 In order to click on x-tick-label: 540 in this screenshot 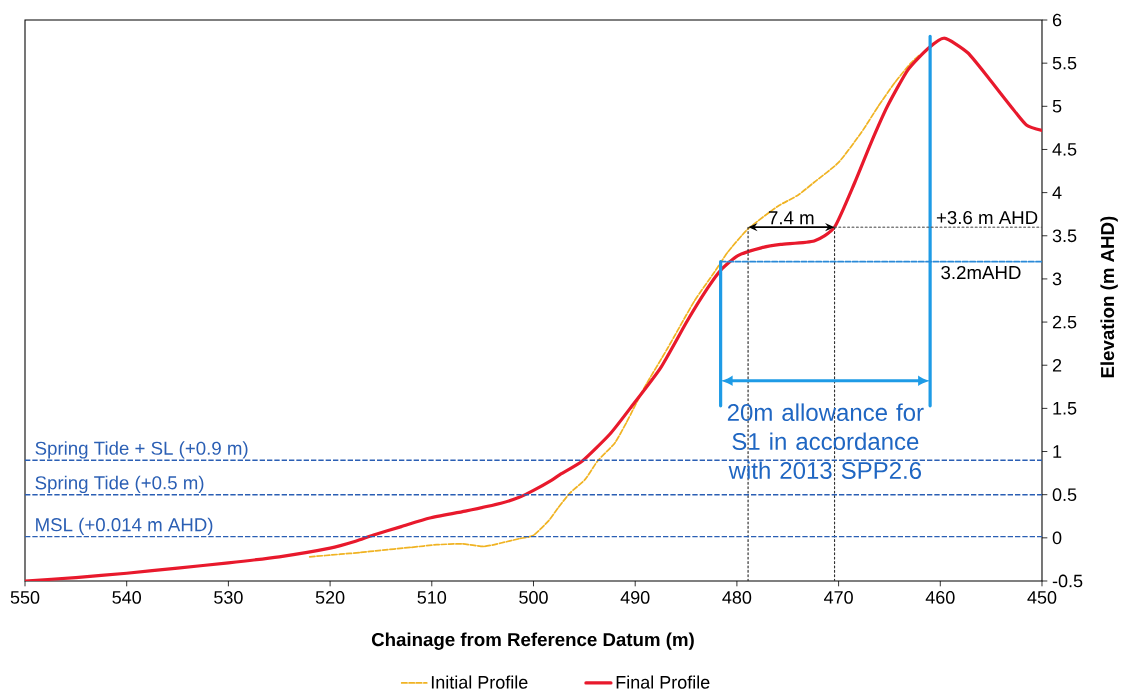, I will do `click(126, 597)`.